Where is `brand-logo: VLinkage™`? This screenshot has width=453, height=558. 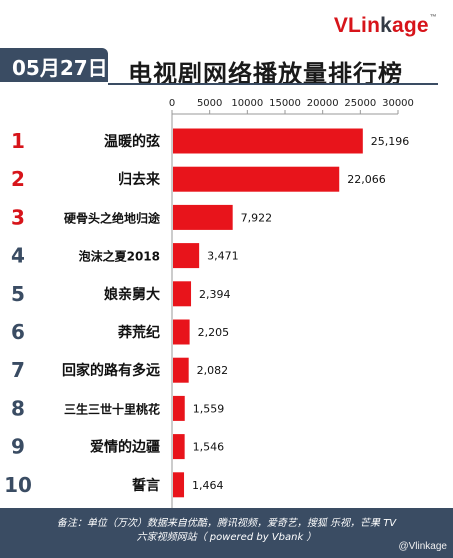 brand-logo: VLinkage™ is located at coordinates (385, 25).